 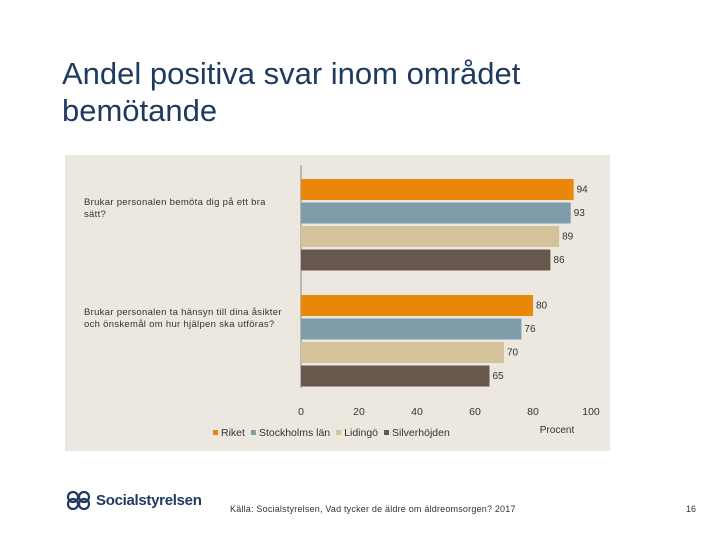 What do you see at coordinates (430, 236) in the screenshot?
I see `bar-1-liding-` at bounding box center [430, 236].